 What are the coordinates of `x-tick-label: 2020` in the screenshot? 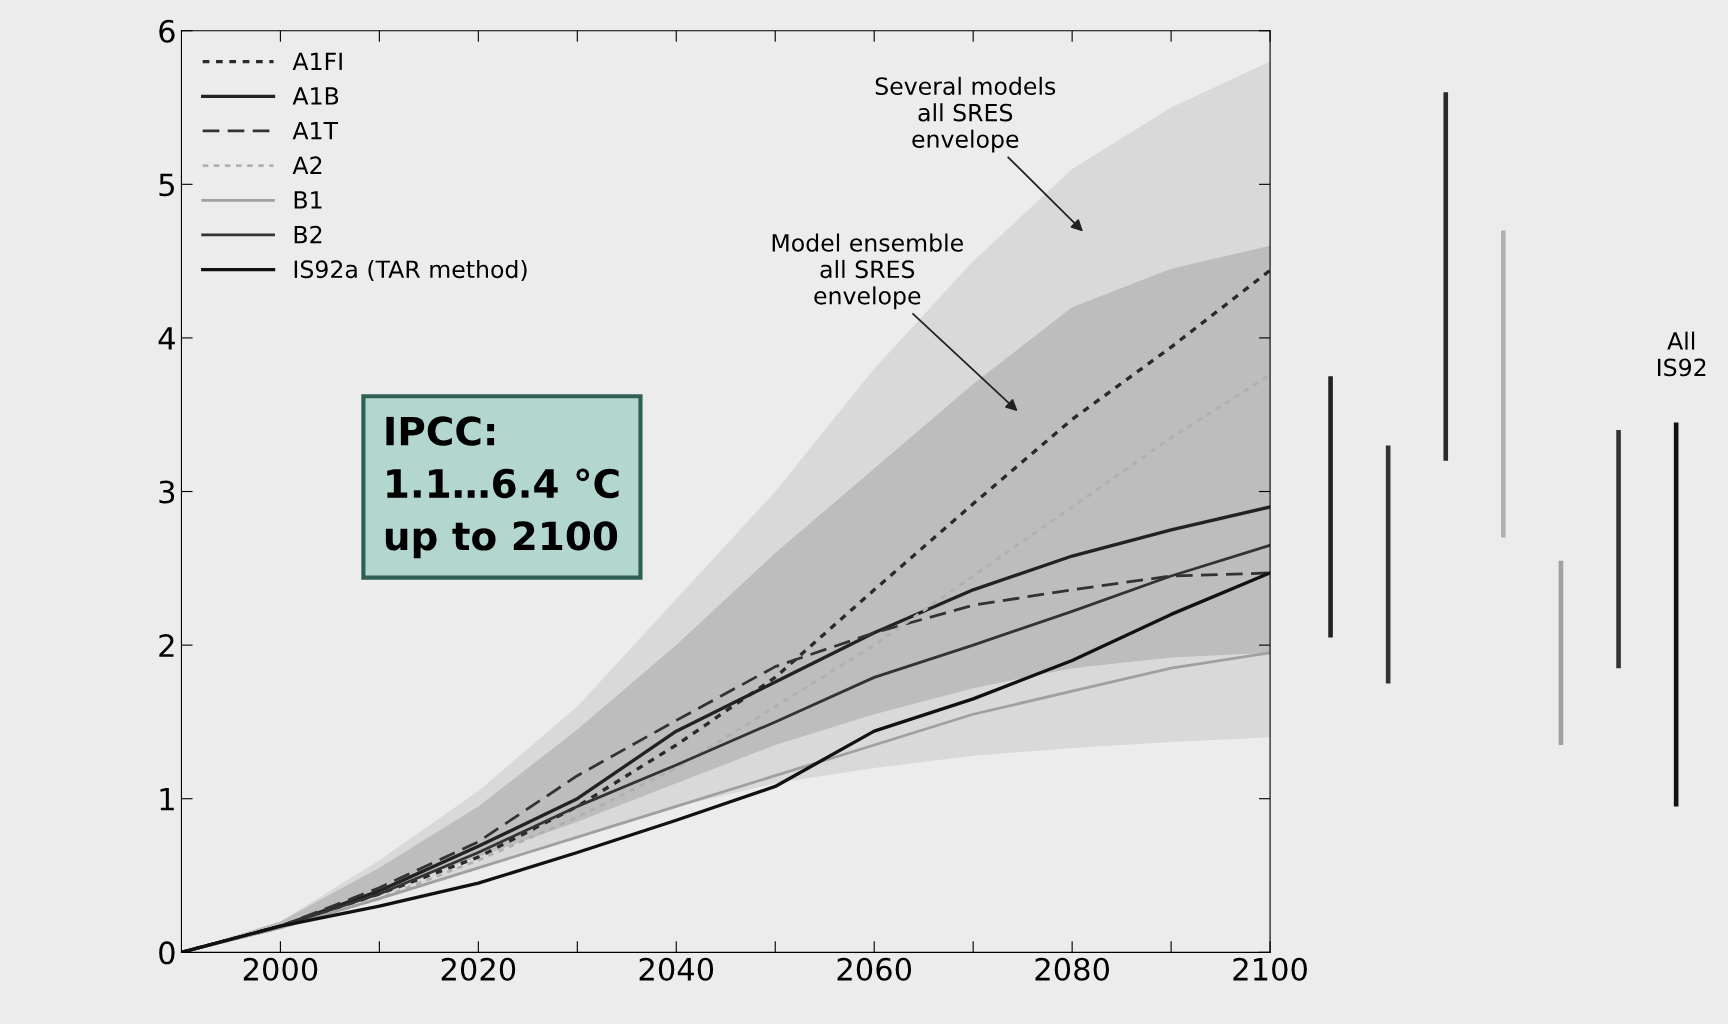 It's located at (478, 969).